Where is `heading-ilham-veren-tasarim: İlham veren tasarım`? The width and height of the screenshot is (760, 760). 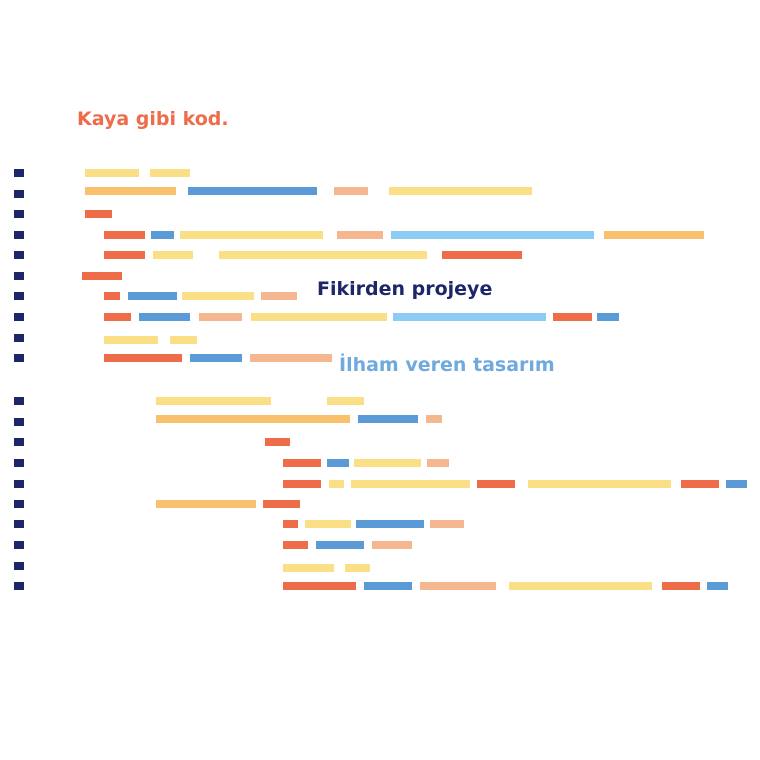 heading-ilham-veren-tasarim: İlham veren tasarım is located at coordinates (447, 365).